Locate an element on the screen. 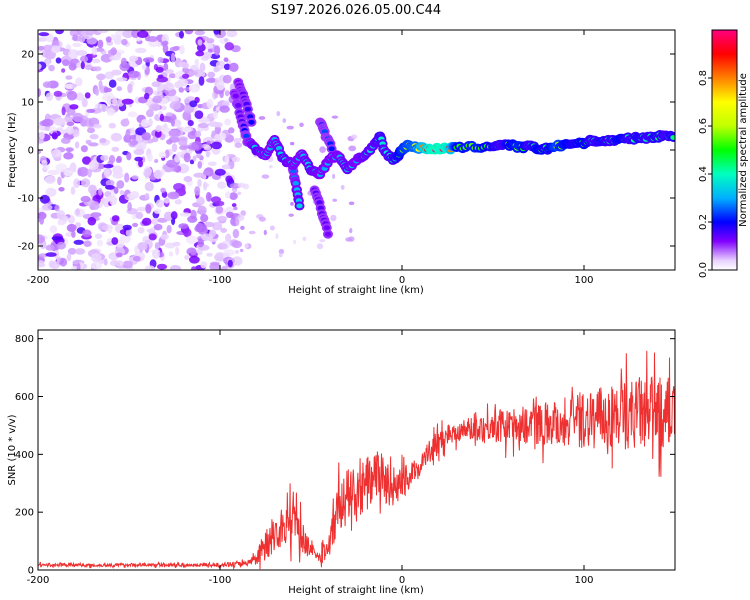 Image resolution: width=750 pixels, height=600 pixels. colorbar-frame is located at coordinates (724, 150).